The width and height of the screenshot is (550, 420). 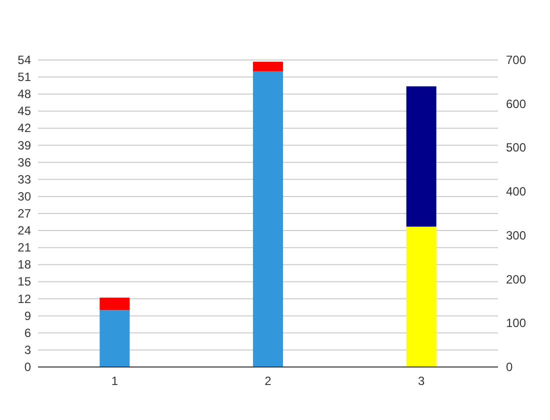 What do you see at coordinates (25, 231) in the screenshot?
I see `y-tick-label: 24` at bounding box center [25, 231].